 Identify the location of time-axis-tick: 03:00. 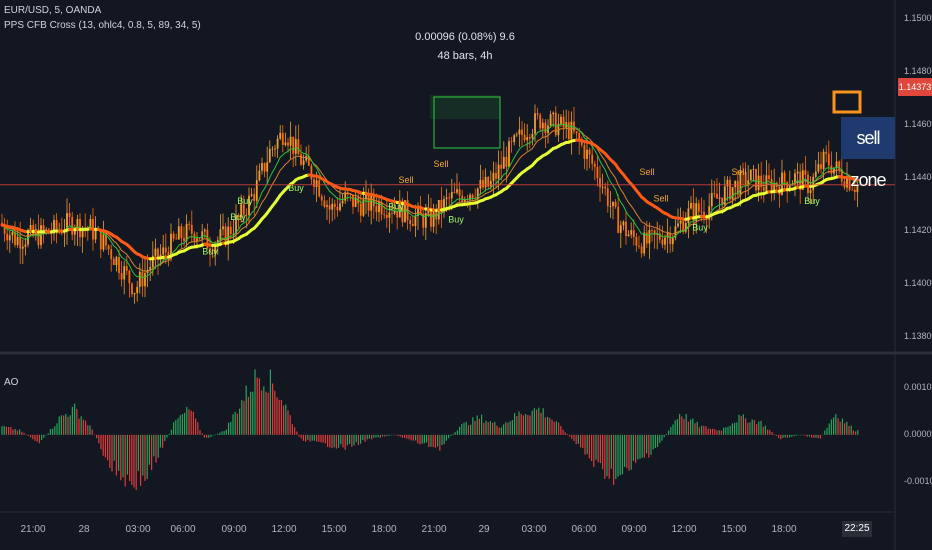
(534, 529).